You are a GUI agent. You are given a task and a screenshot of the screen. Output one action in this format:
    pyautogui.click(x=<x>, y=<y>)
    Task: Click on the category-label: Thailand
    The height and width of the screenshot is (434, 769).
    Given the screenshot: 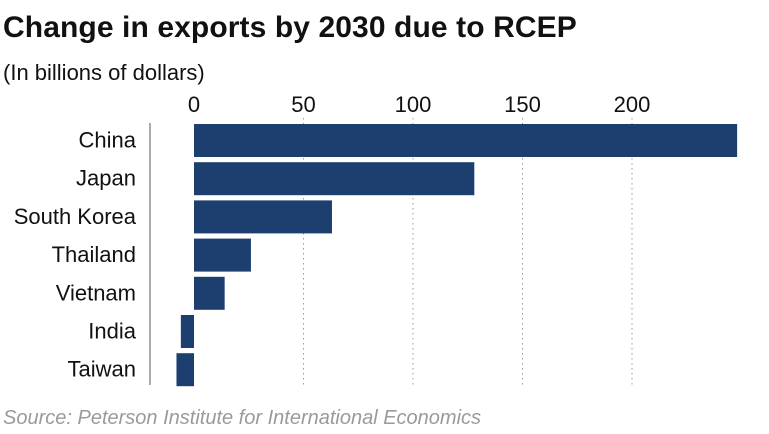 What is the action you would take?
    pyautogui.click(x=94, y=254)
    